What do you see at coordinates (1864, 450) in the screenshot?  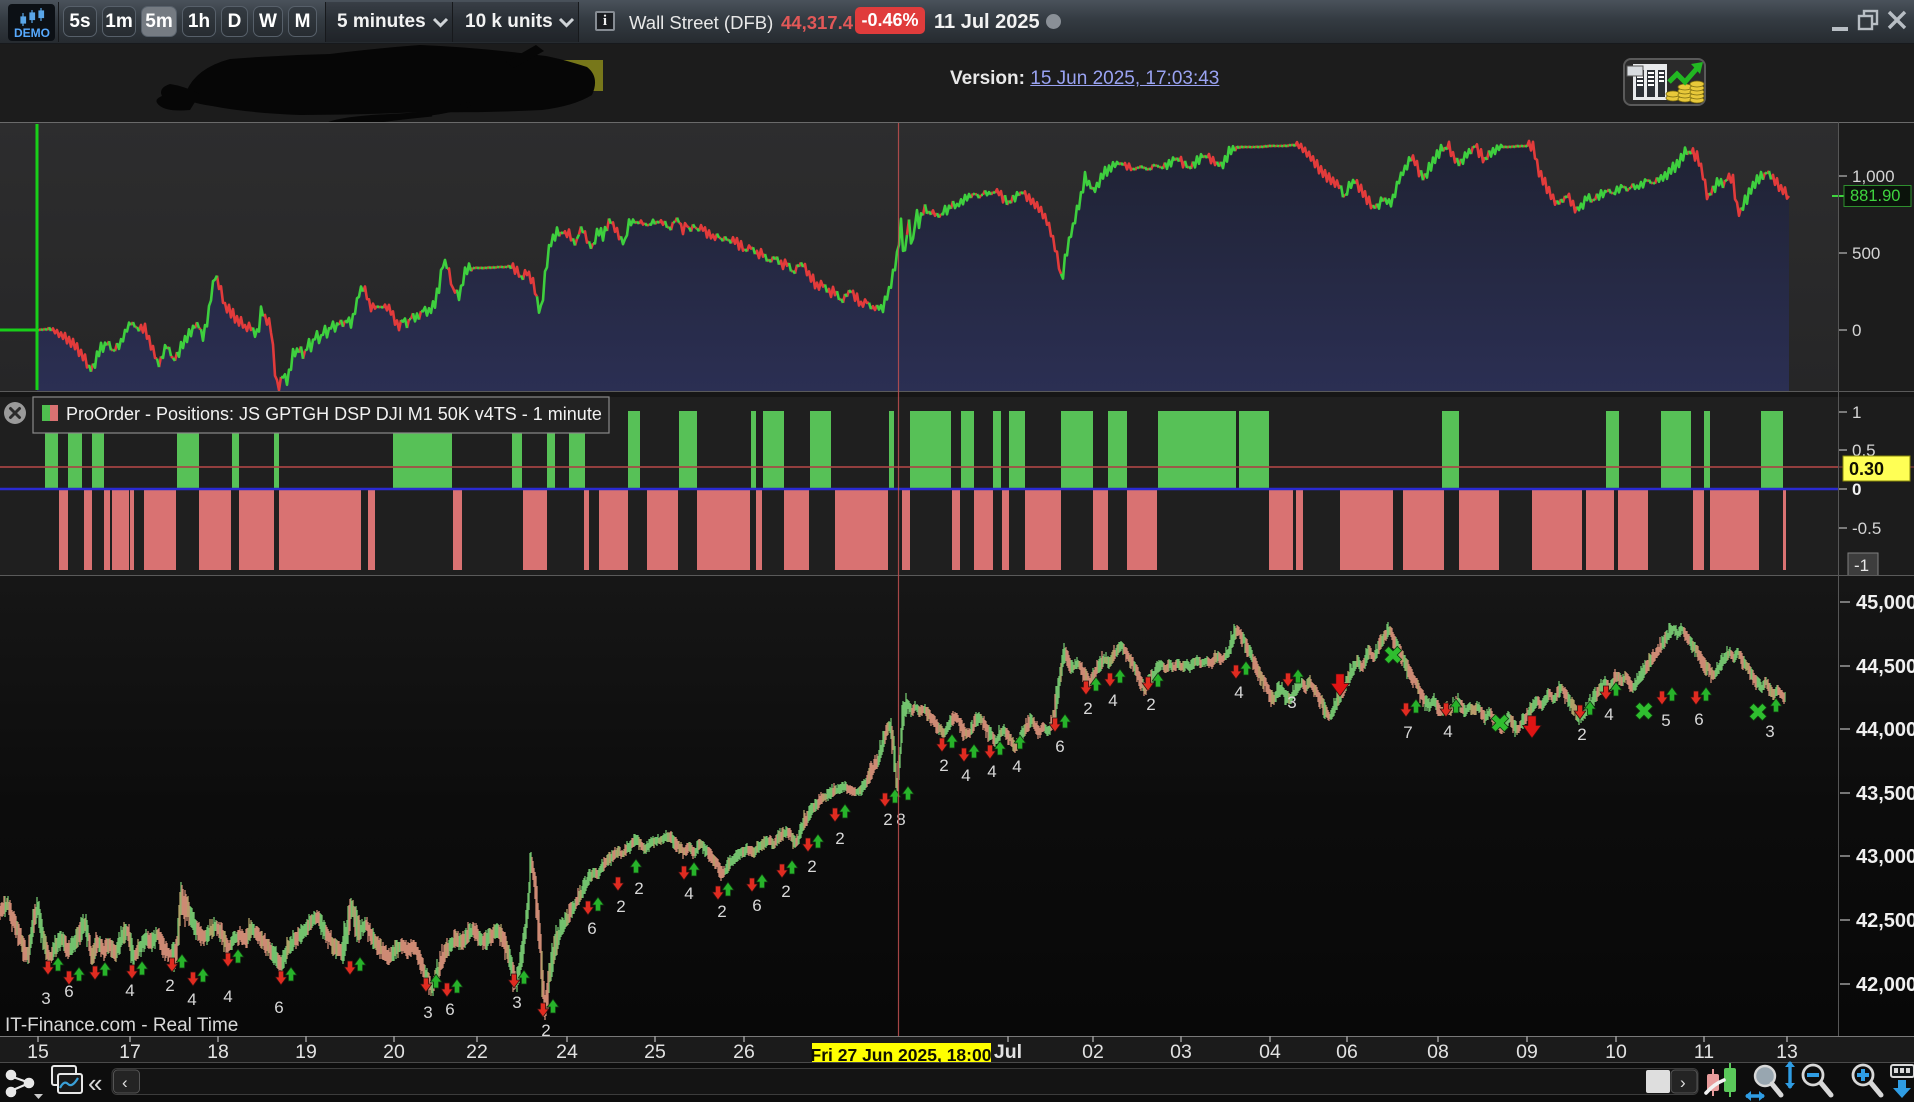 I see `svg-text: 0.5` at bounding box center [1864, 450].